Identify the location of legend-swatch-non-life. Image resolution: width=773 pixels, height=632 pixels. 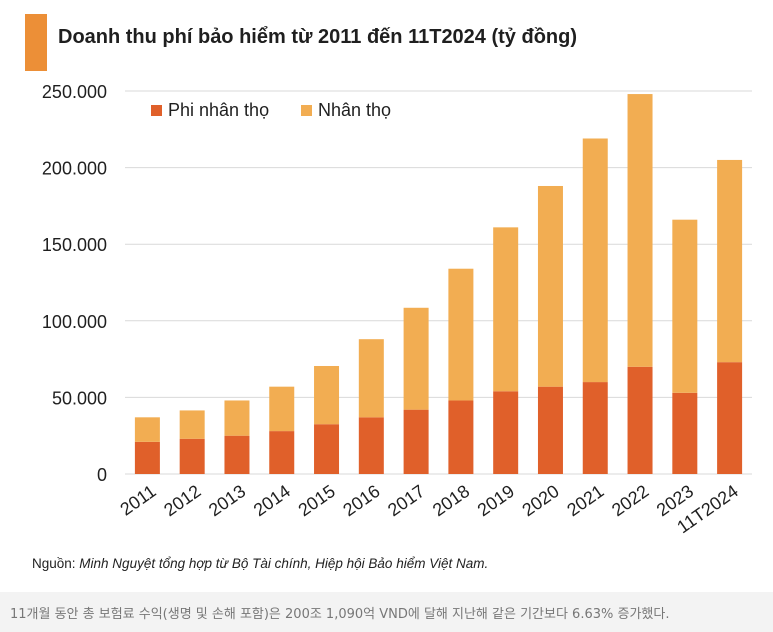
(156, 110).